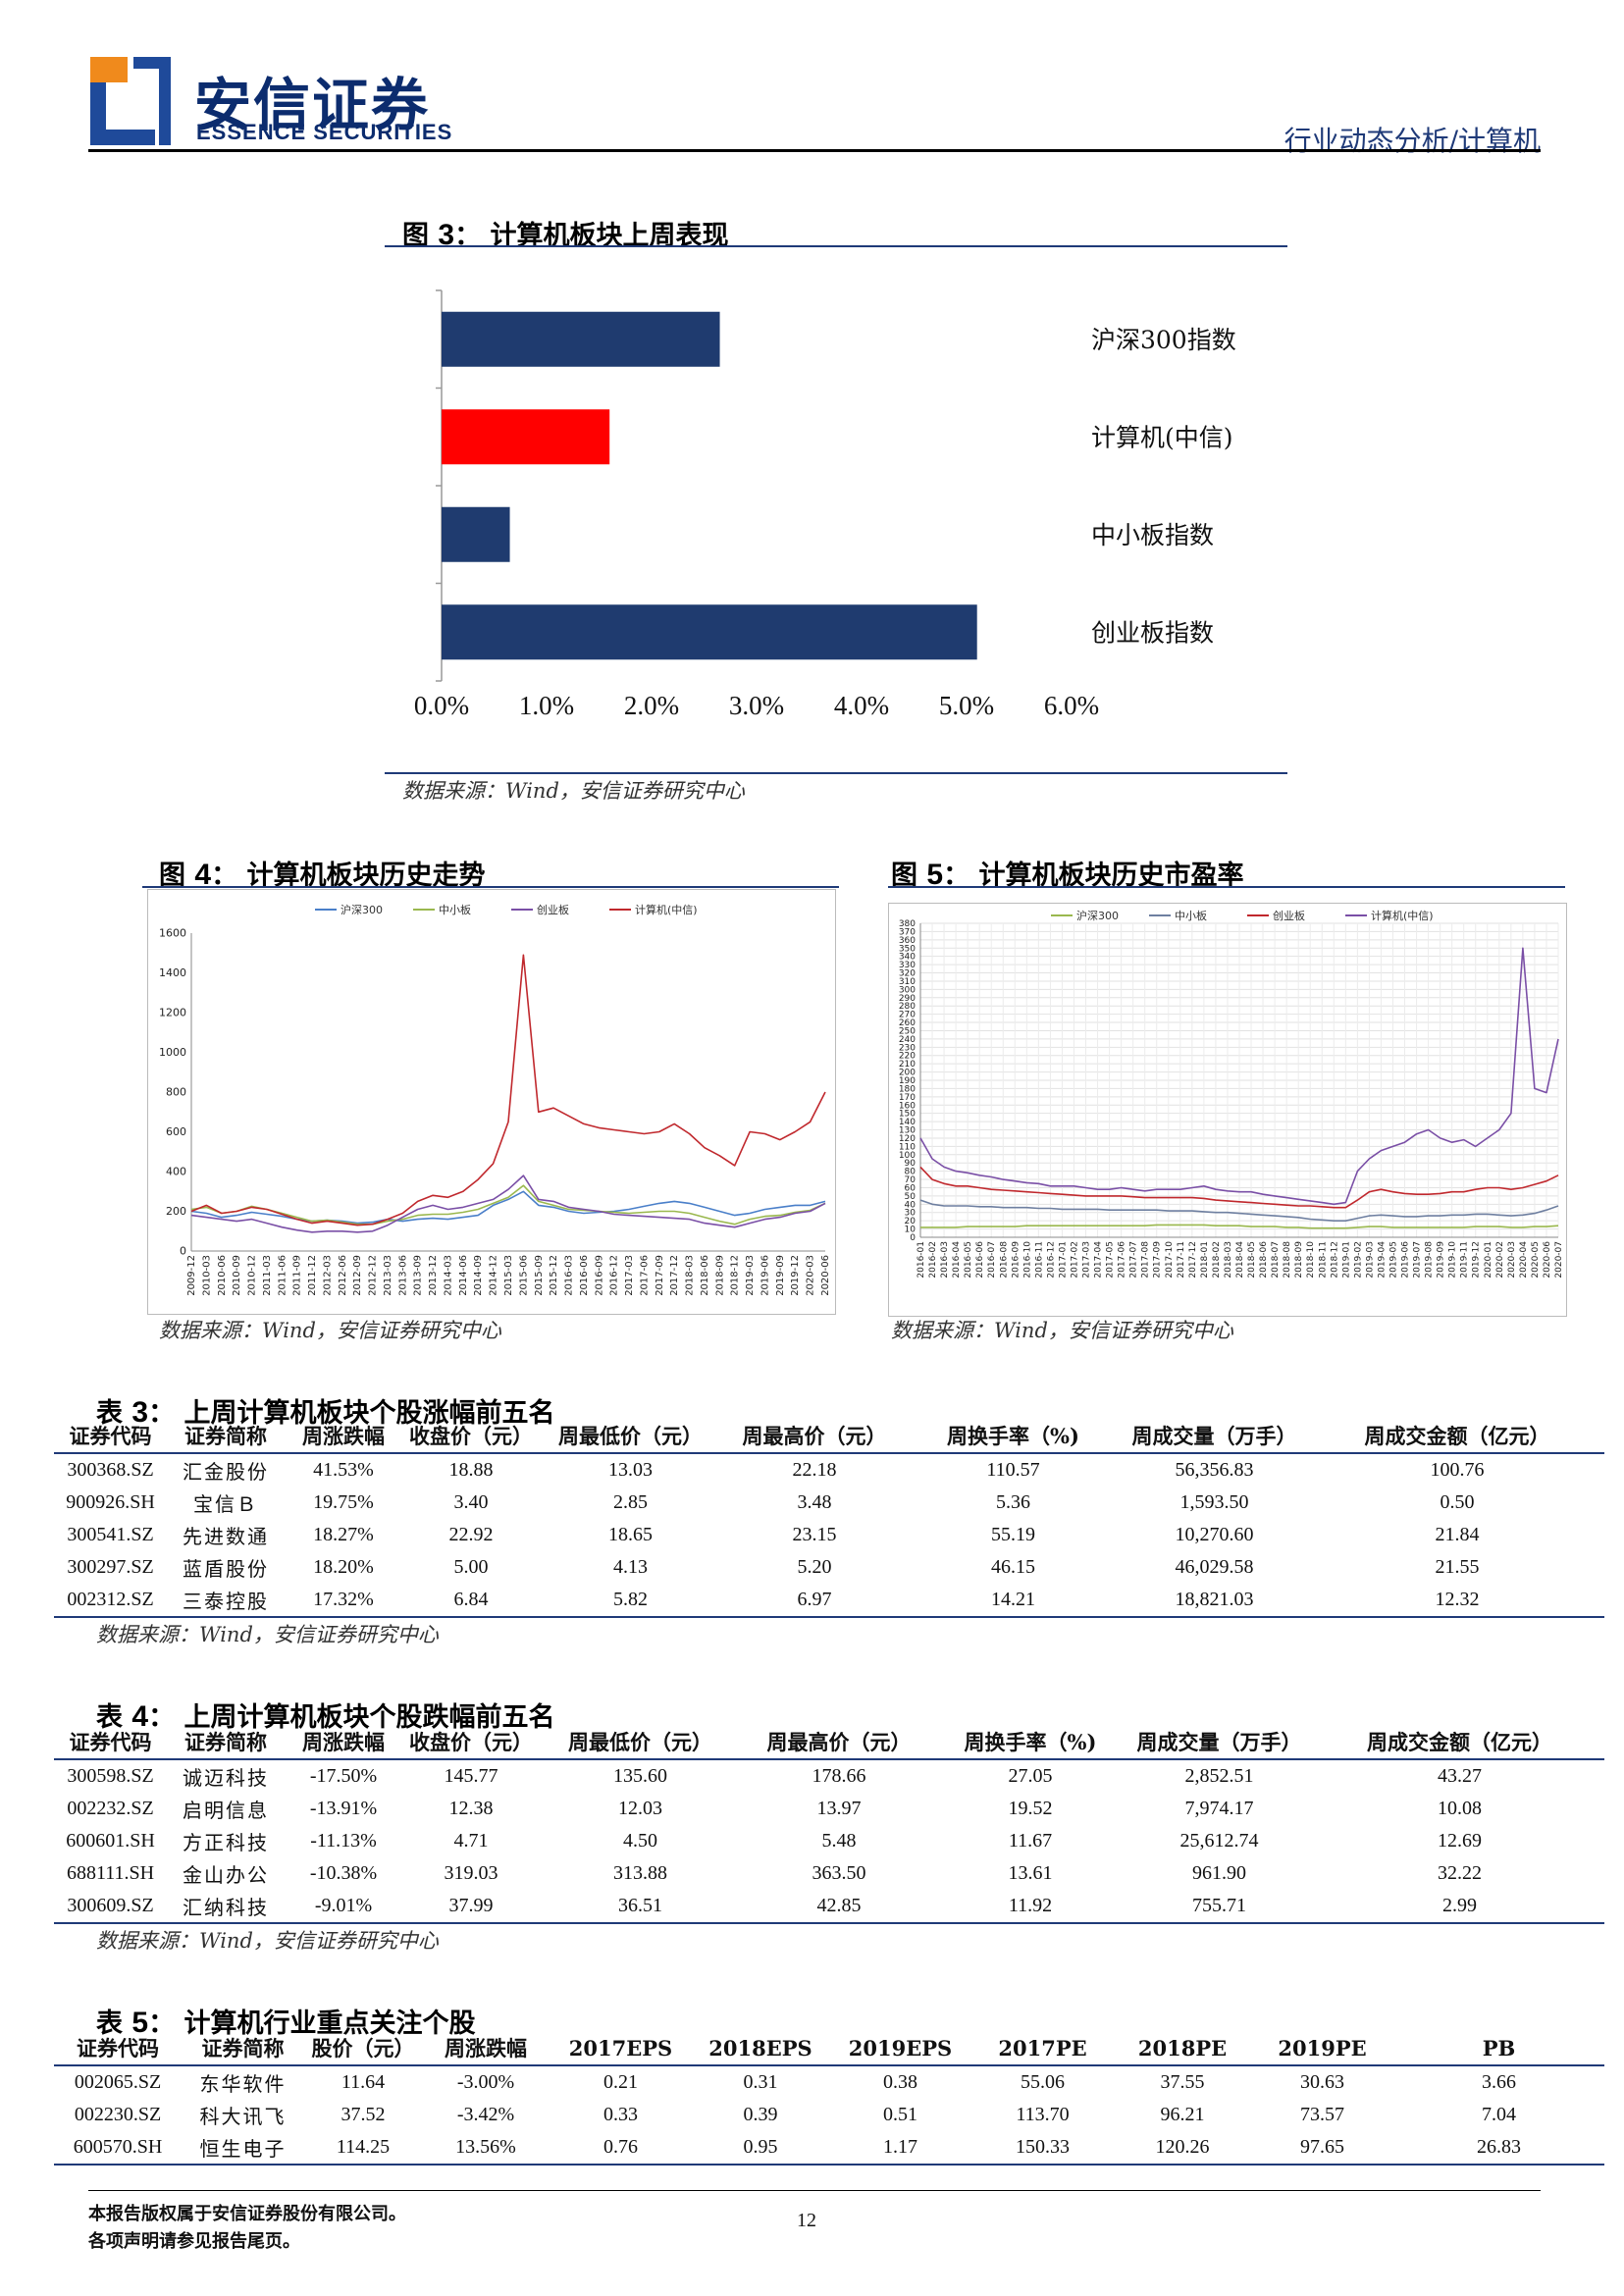  Describe the element at coordinates (226, 1842) in the screenshot. I see `table-cell: 方正科技` at that location.